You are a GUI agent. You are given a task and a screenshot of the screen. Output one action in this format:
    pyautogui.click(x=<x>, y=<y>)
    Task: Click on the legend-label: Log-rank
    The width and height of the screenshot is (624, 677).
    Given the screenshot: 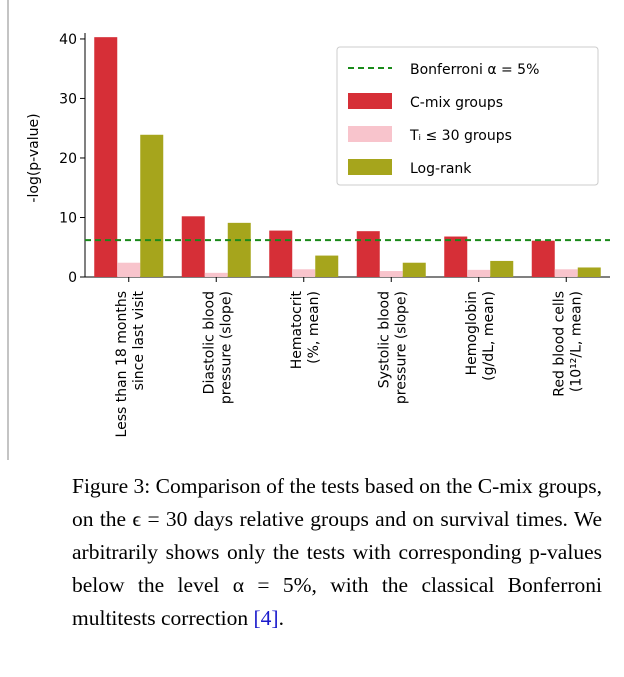 What is the action you would take?
    pyautogui.click(x=441, y=169)
    